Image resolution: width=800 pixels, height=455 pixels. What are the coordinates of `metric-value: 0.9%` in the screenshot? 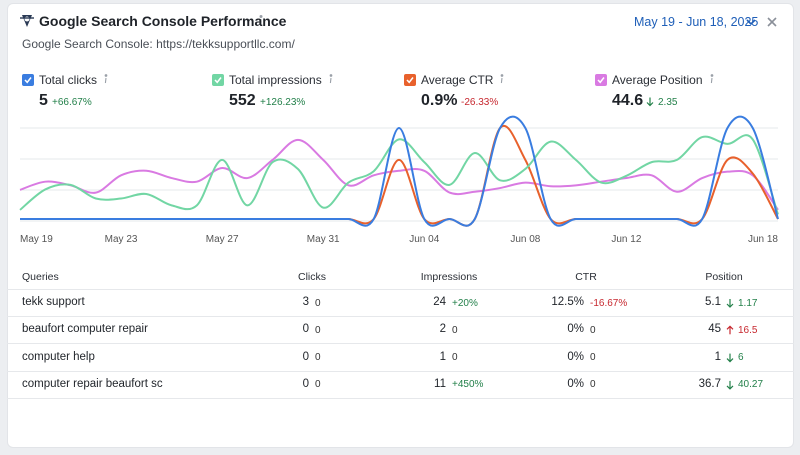 It's located at (439, 100).